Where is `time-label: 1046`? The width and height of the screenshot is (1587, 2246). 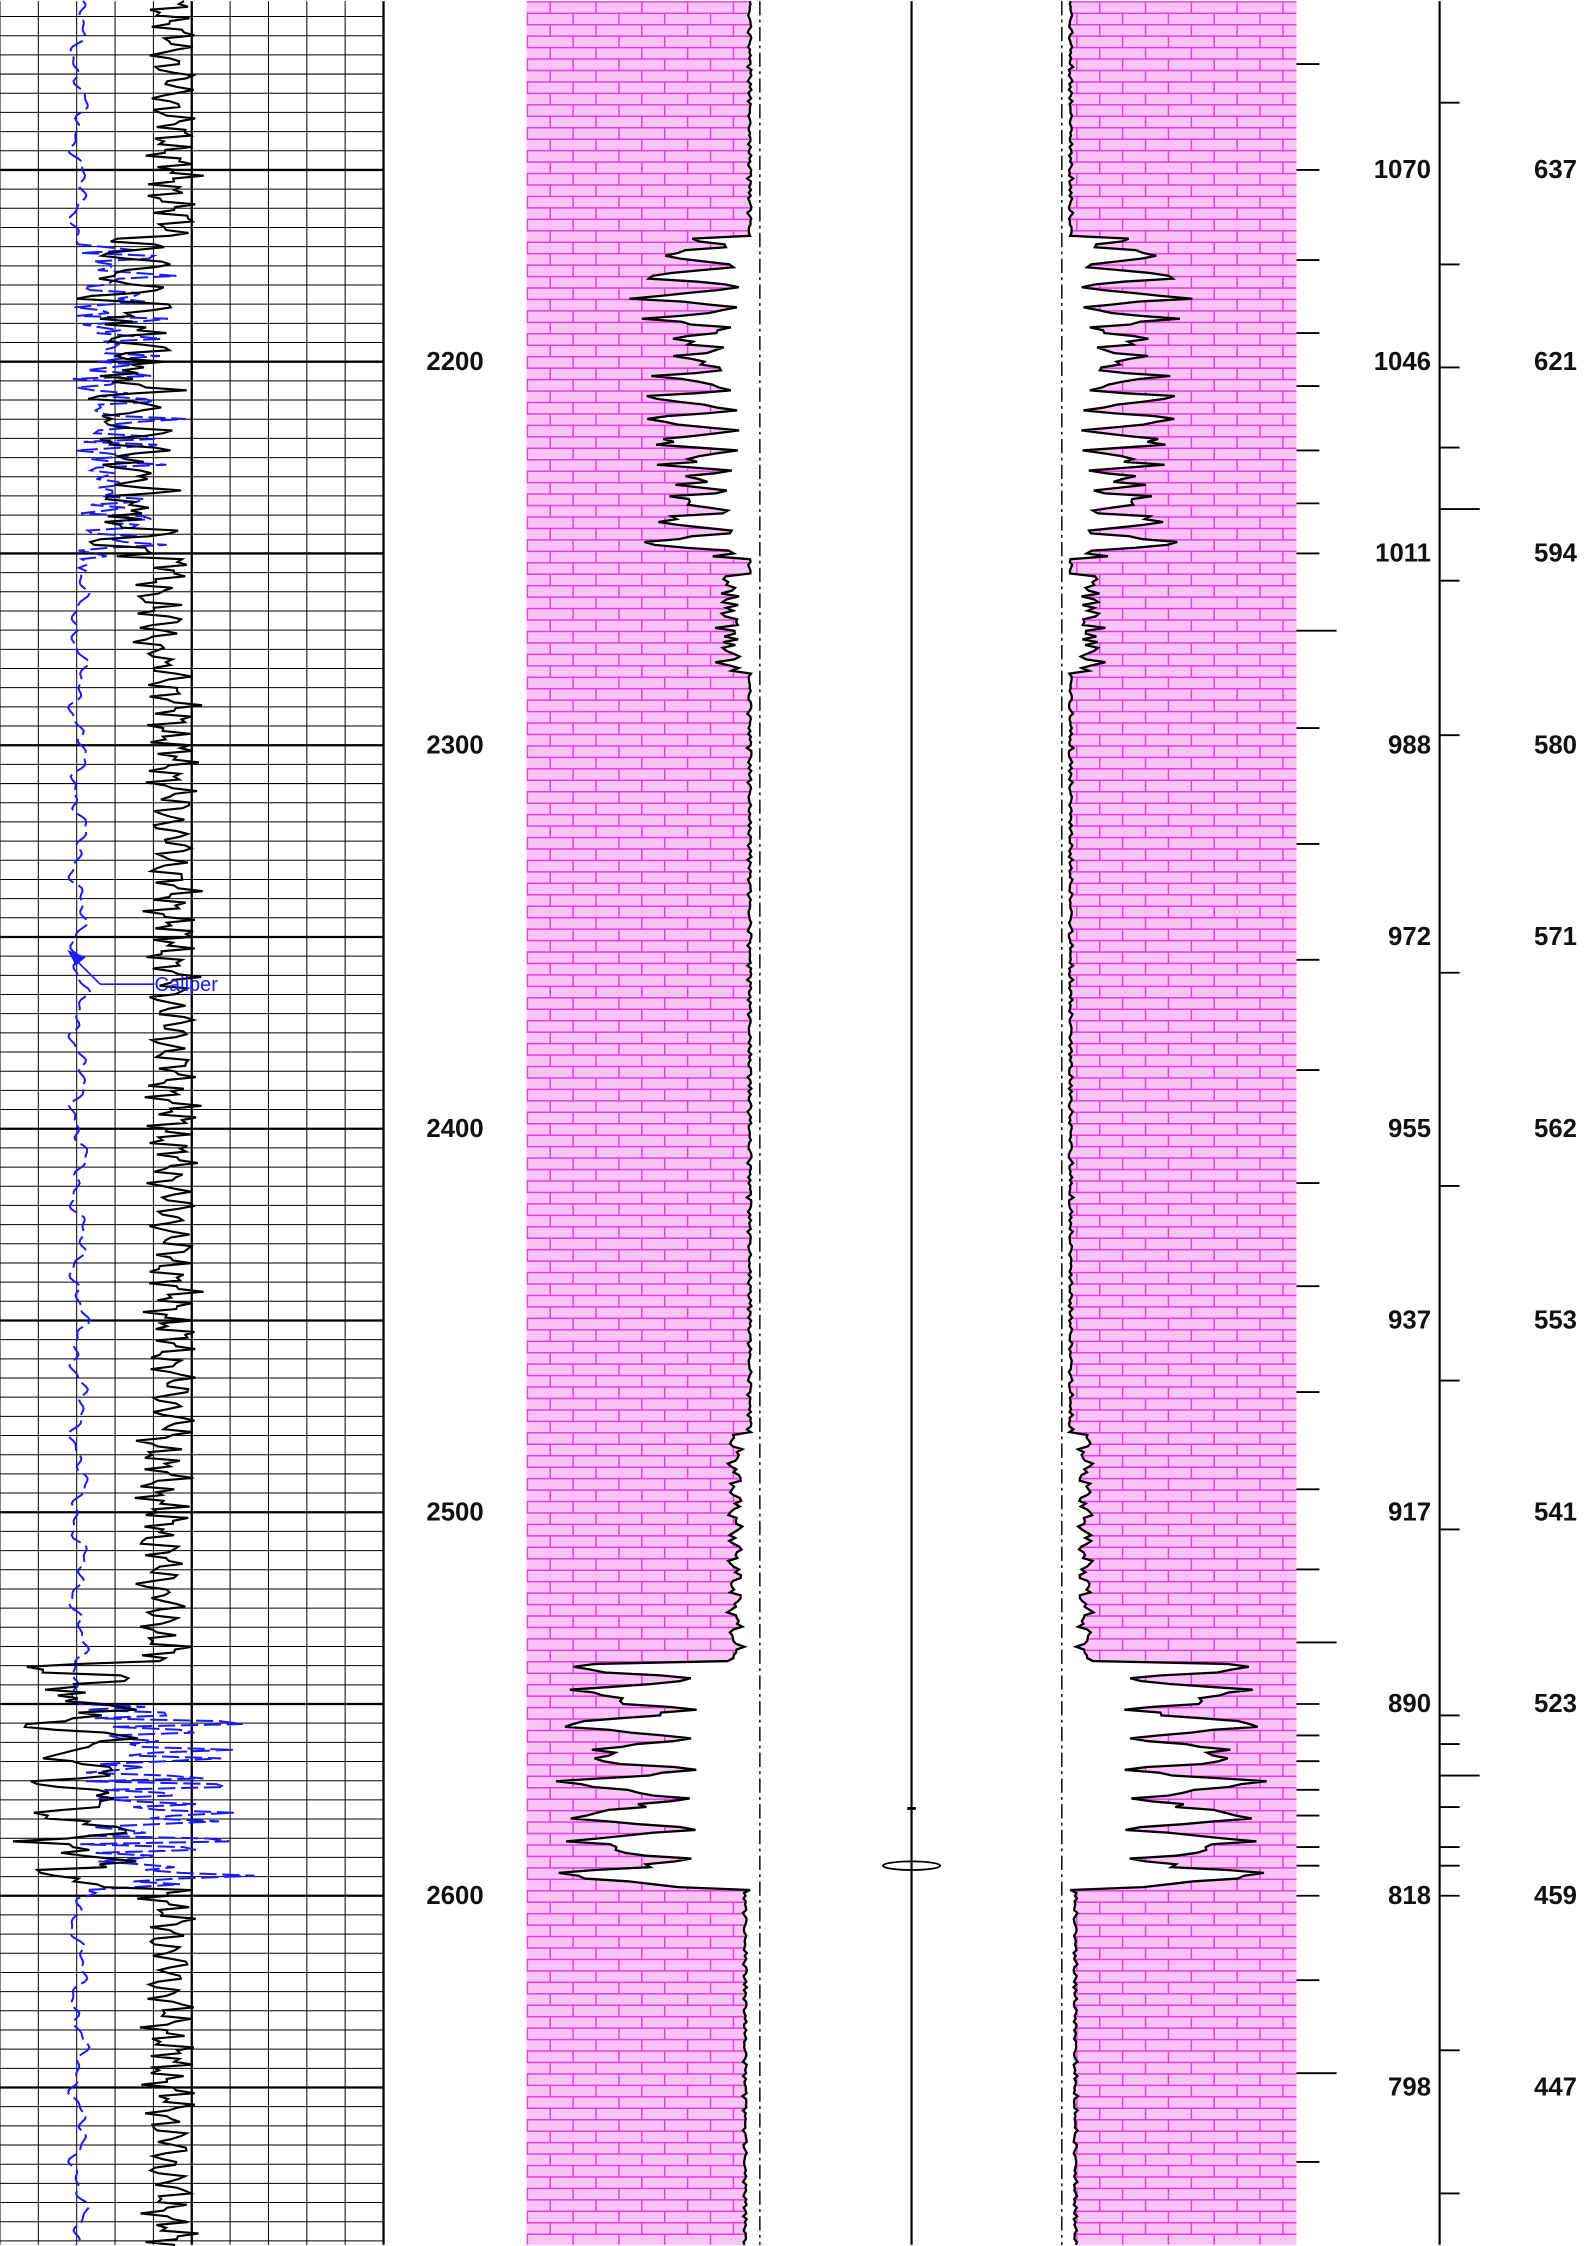
time-label: 1046 is located at coordinates (1402, 362).